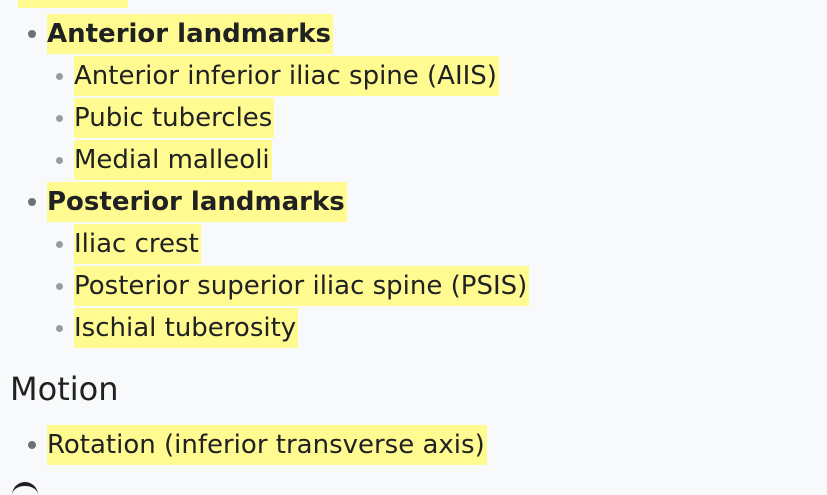  What do you see at coordinates (267, 445) in the screenshot?
I see `list-item-text: Rotation (inferior transverse axis)` at bounding box center [267, 445].